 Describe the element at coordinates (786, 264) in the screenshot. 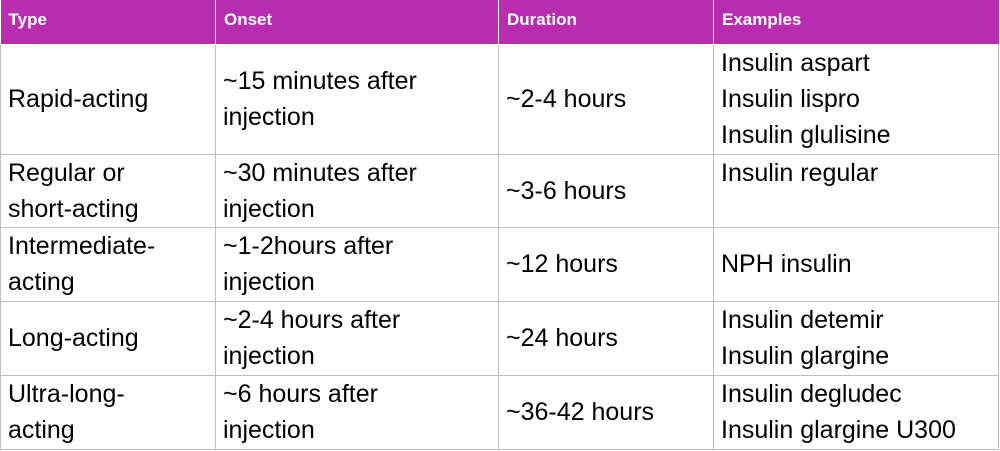

I see `example-text: NPH insulin` at that location.